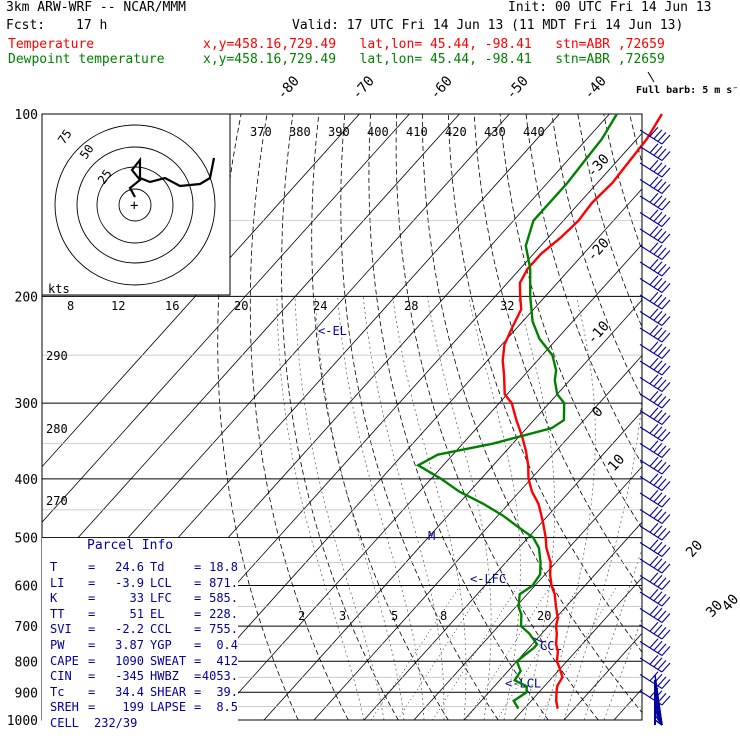  I want to click on parcel-param-name: K, so click(54, 598).